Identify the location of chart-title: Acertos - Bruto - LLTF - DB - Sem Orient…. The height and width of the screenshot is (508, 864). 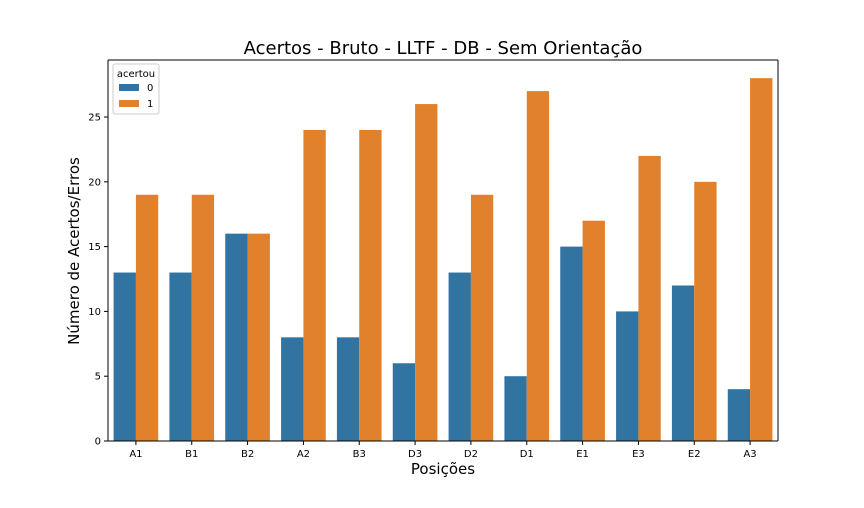
(443, 48).